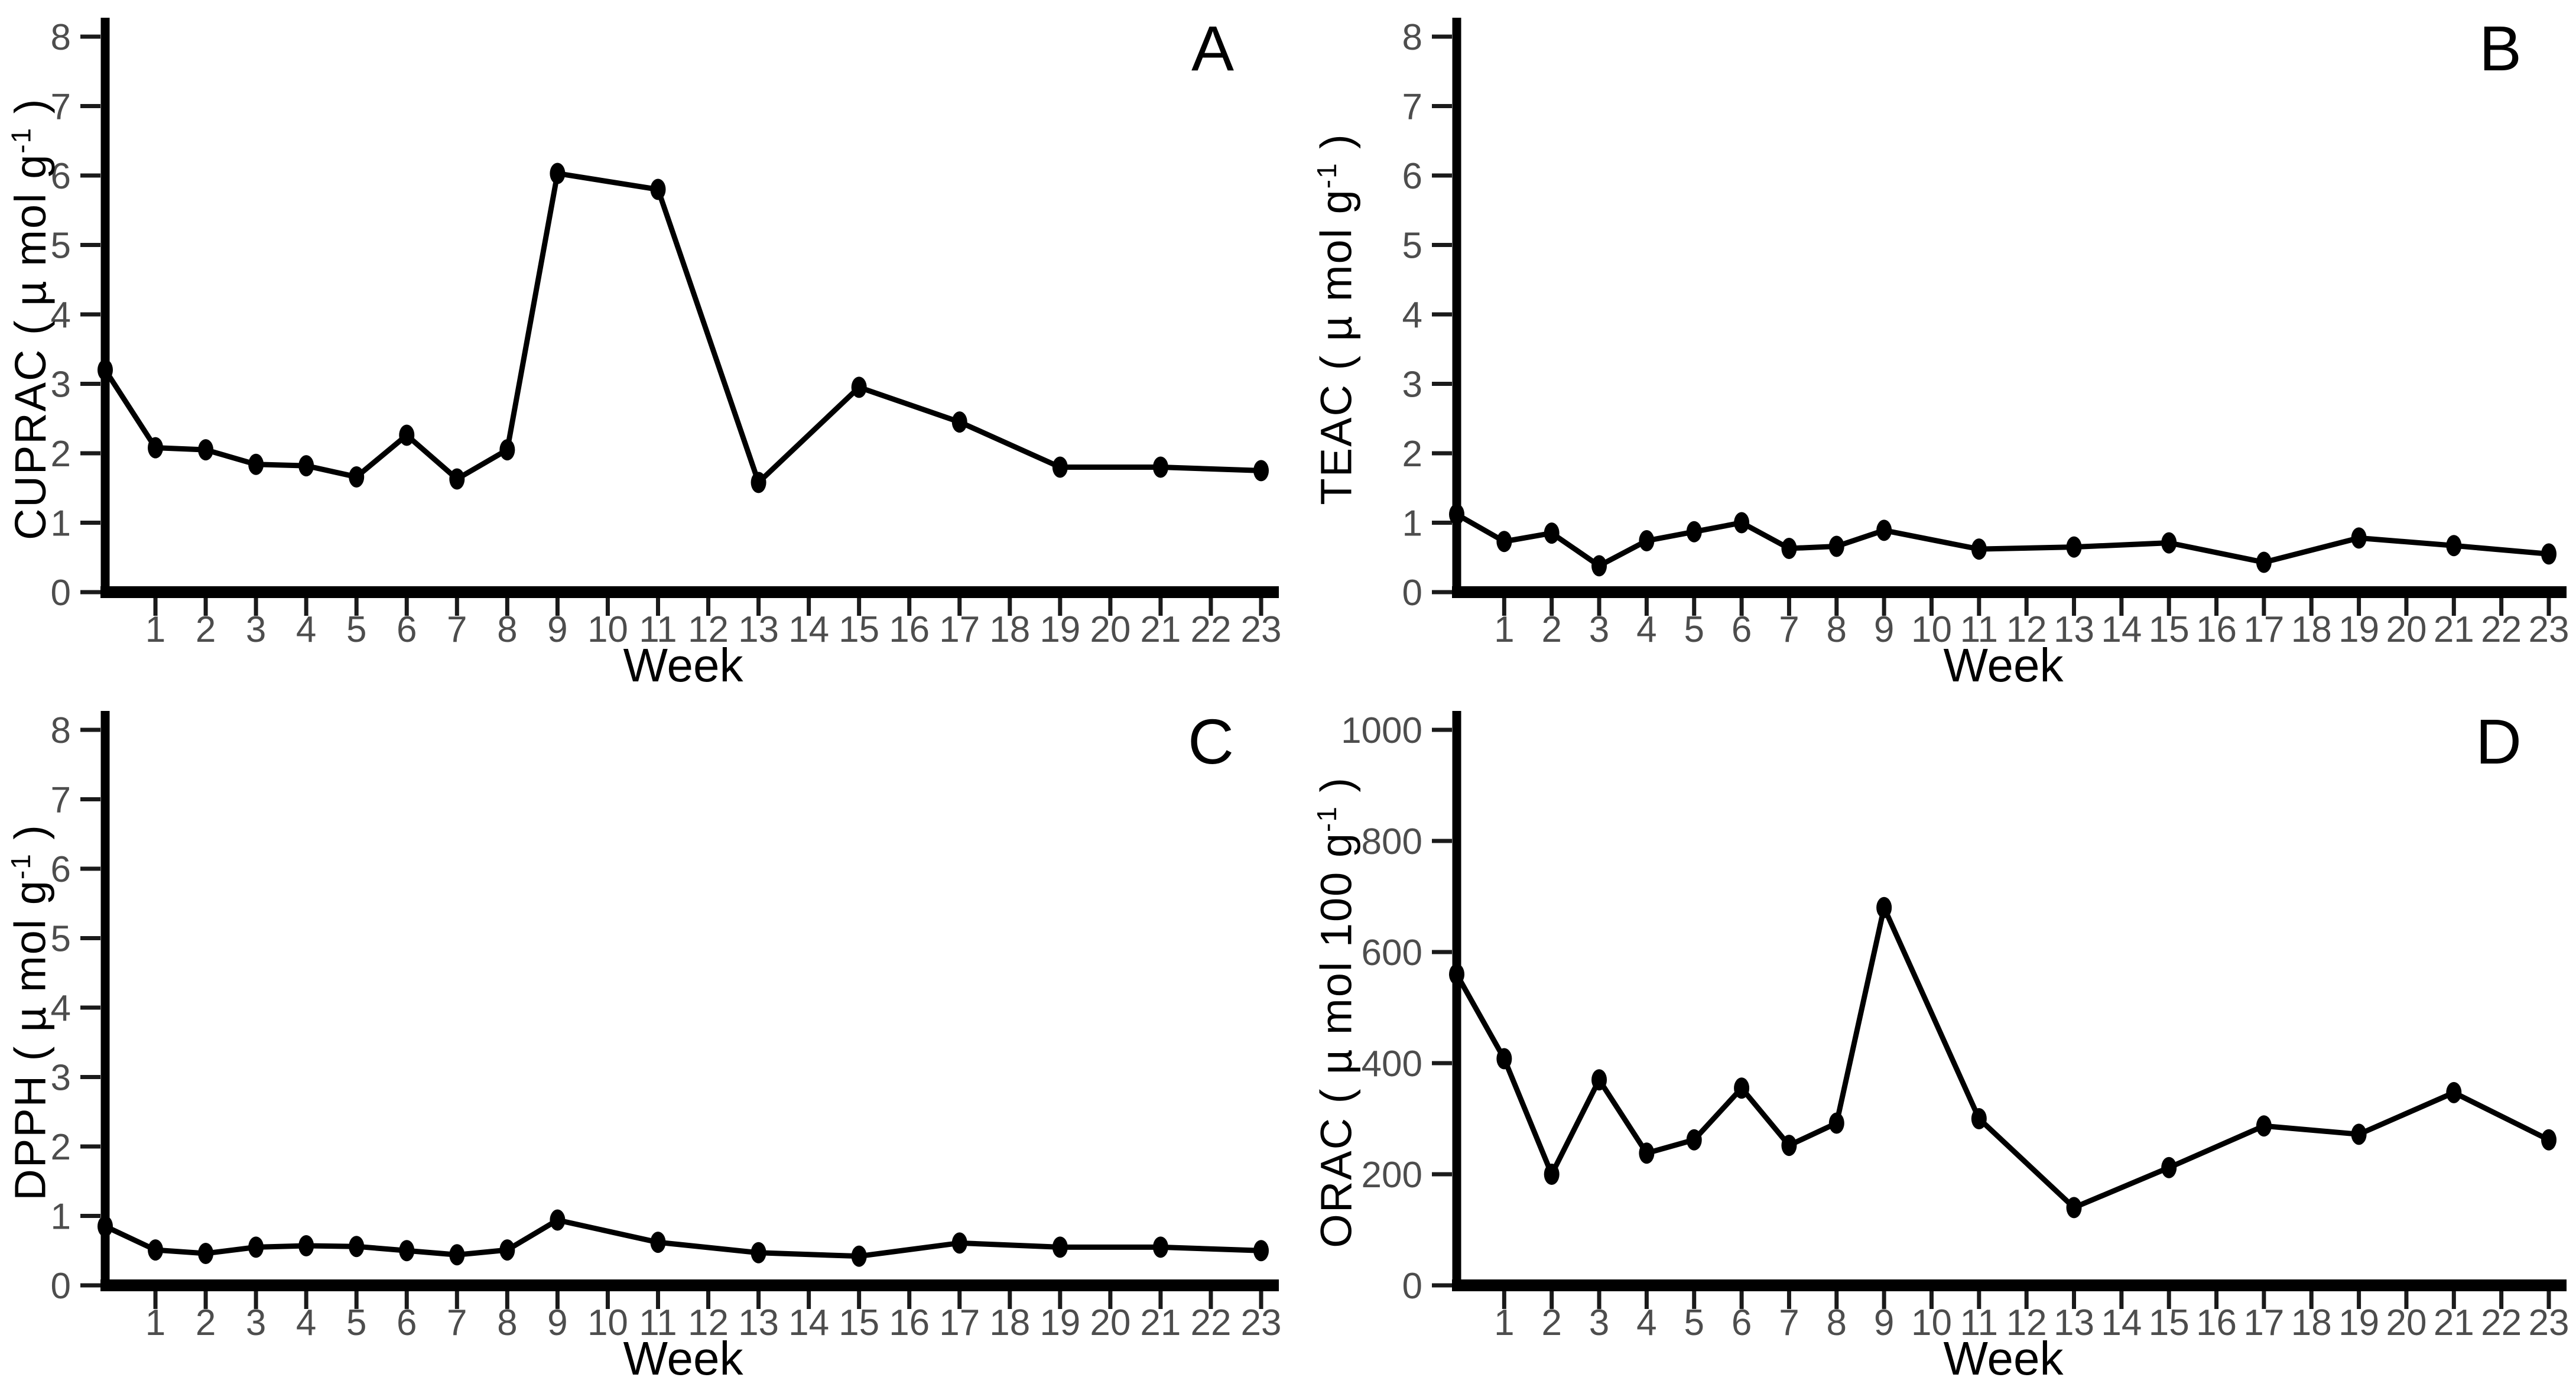 The image size is (2576, 1387). What do you see at coordinates (1412, 385) in the screenshot?
I see `y-tick-label: 3` at bounding box center [1412, 385].